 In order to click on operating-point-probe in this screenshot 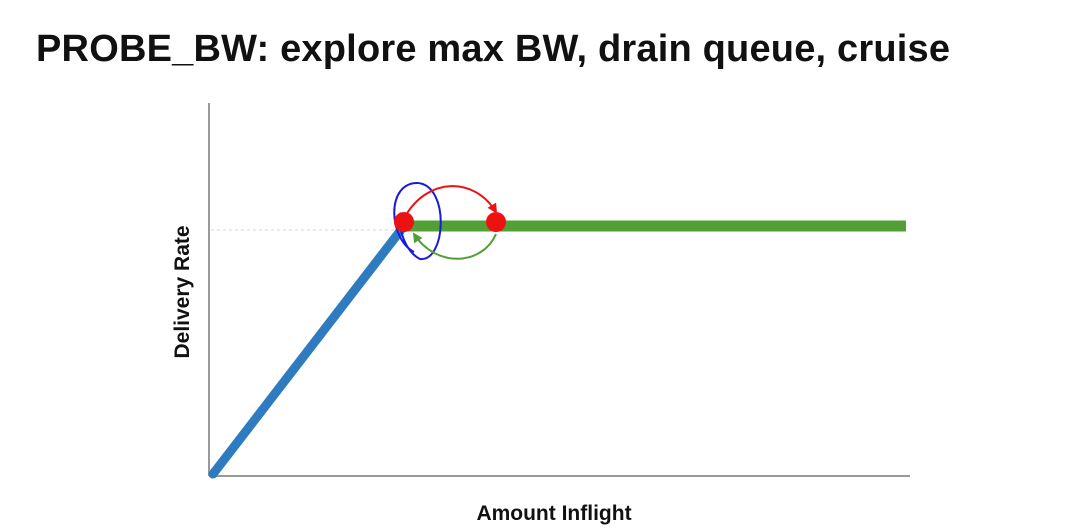, I will do `click(496, 222)`.